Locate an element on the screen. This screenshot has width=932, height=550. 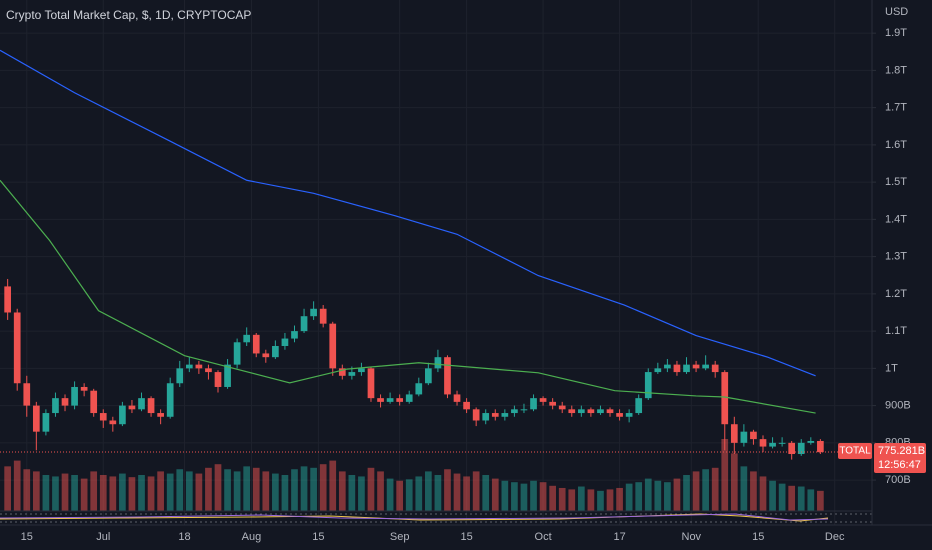
y-tick-label: 1T is located at coordinates (891, 368).